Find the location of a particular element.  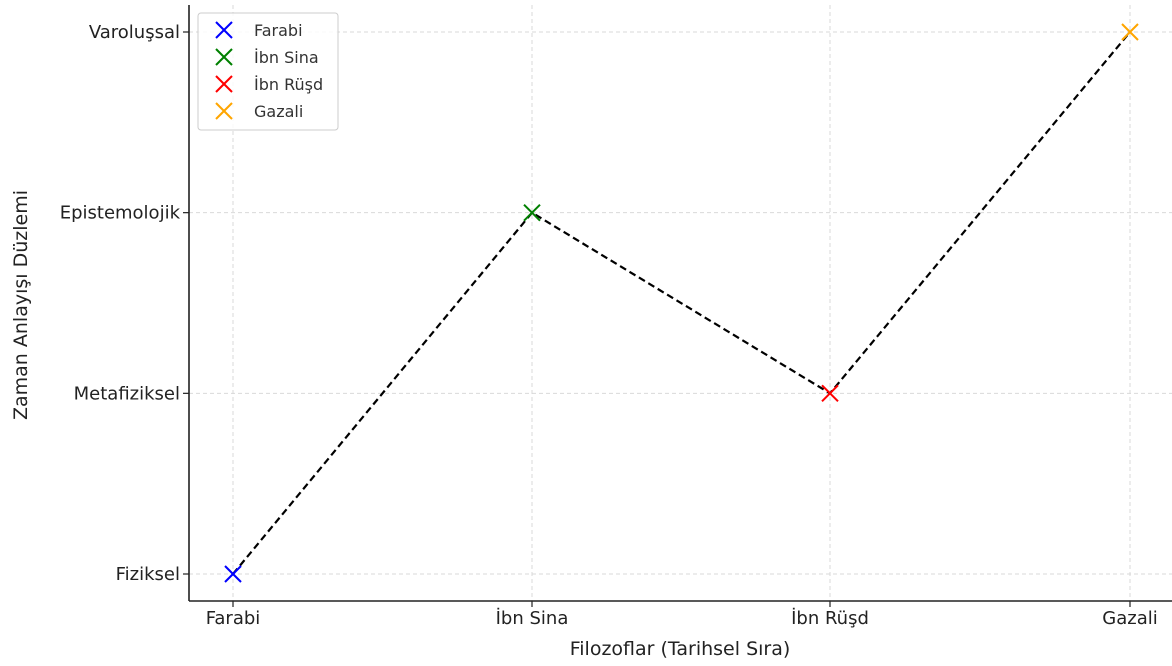

legend-entry-label: İbn Rüşd is located at coordinates (288, 84).